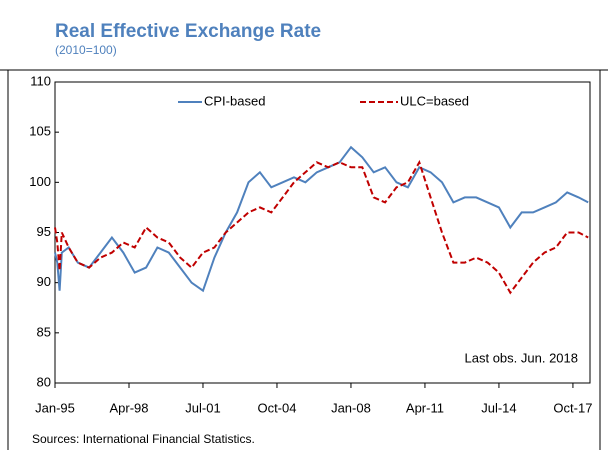  What do you see at coordinates (40, 80) in the screenshot?
I see `y-tick-label: 110` at bounding box center [40, 80].